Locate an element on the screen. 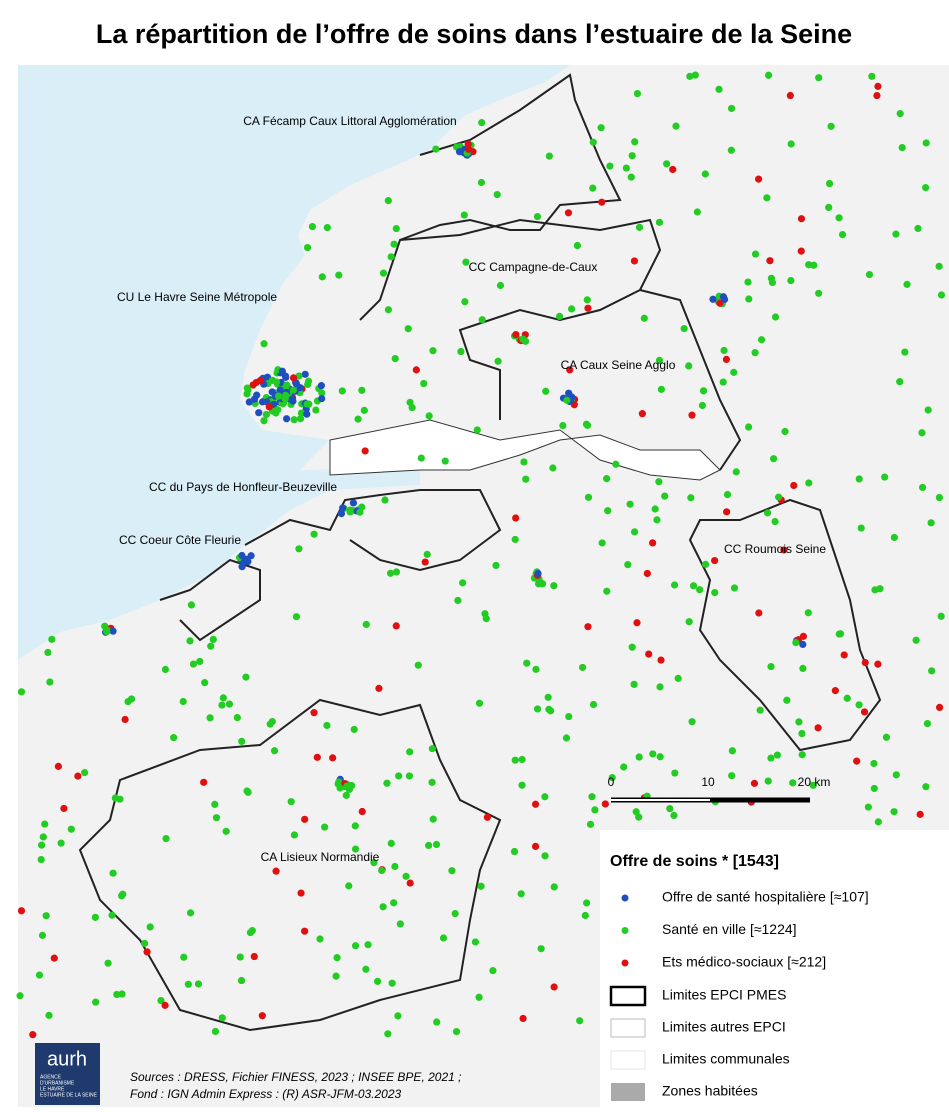  legend-label: Ets médico-sociaux [≈212] is located at coordinates (744, 962).